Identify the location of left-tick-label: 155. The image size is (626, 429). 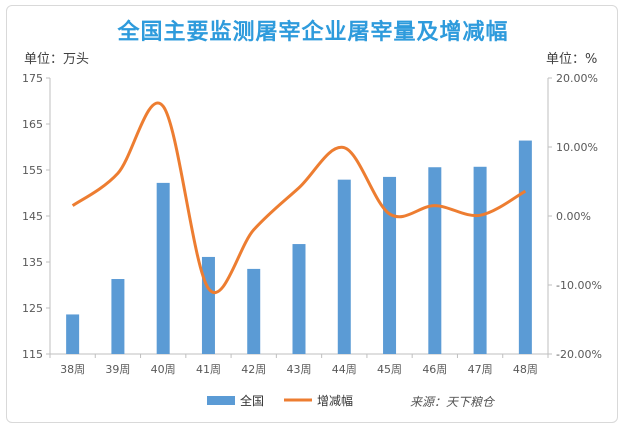
(32, 170).